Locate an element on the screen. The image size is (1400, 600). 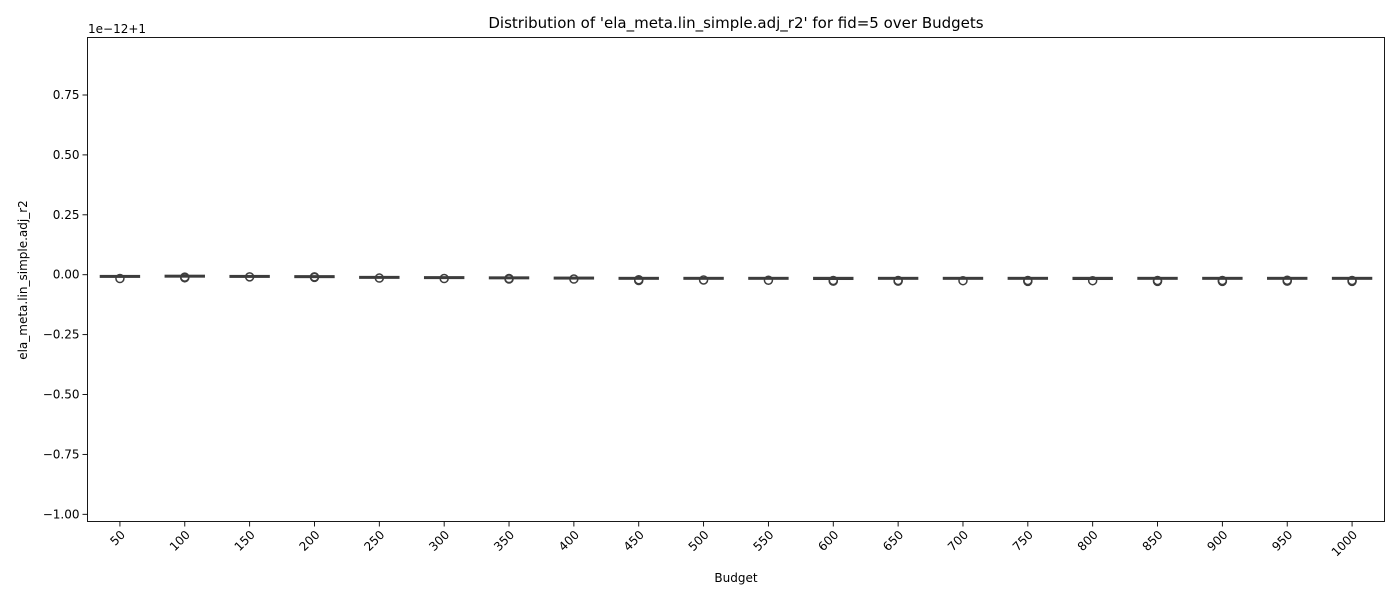
x-tick-label: 250 is located at coordinates (374, 541).